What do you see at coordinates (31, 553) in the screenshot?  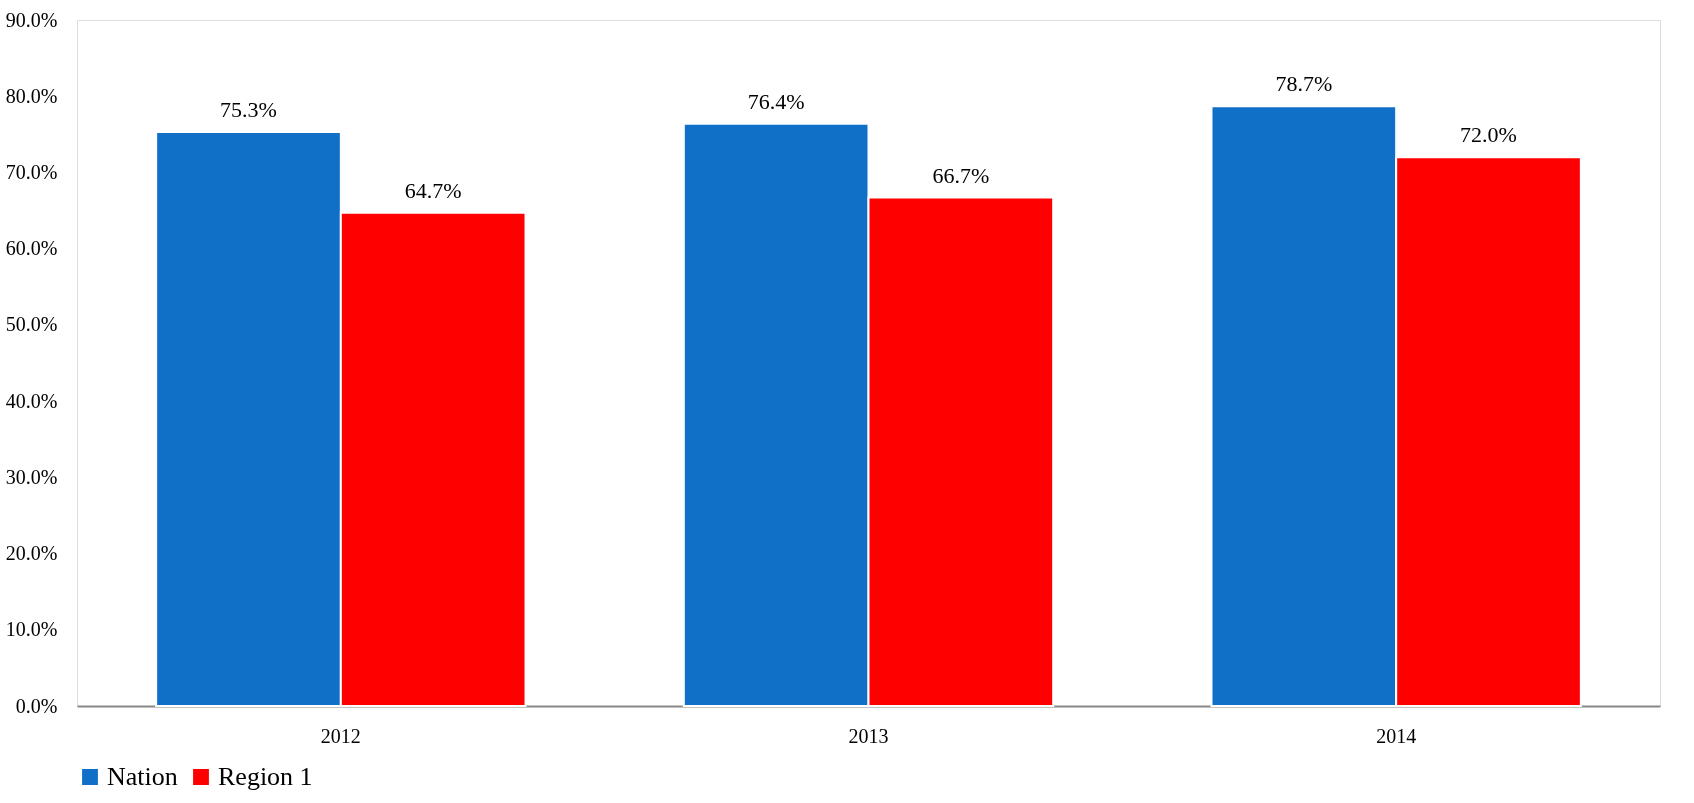 I see `y-tick-label: 20.0%` at bounding box center [31, 553].